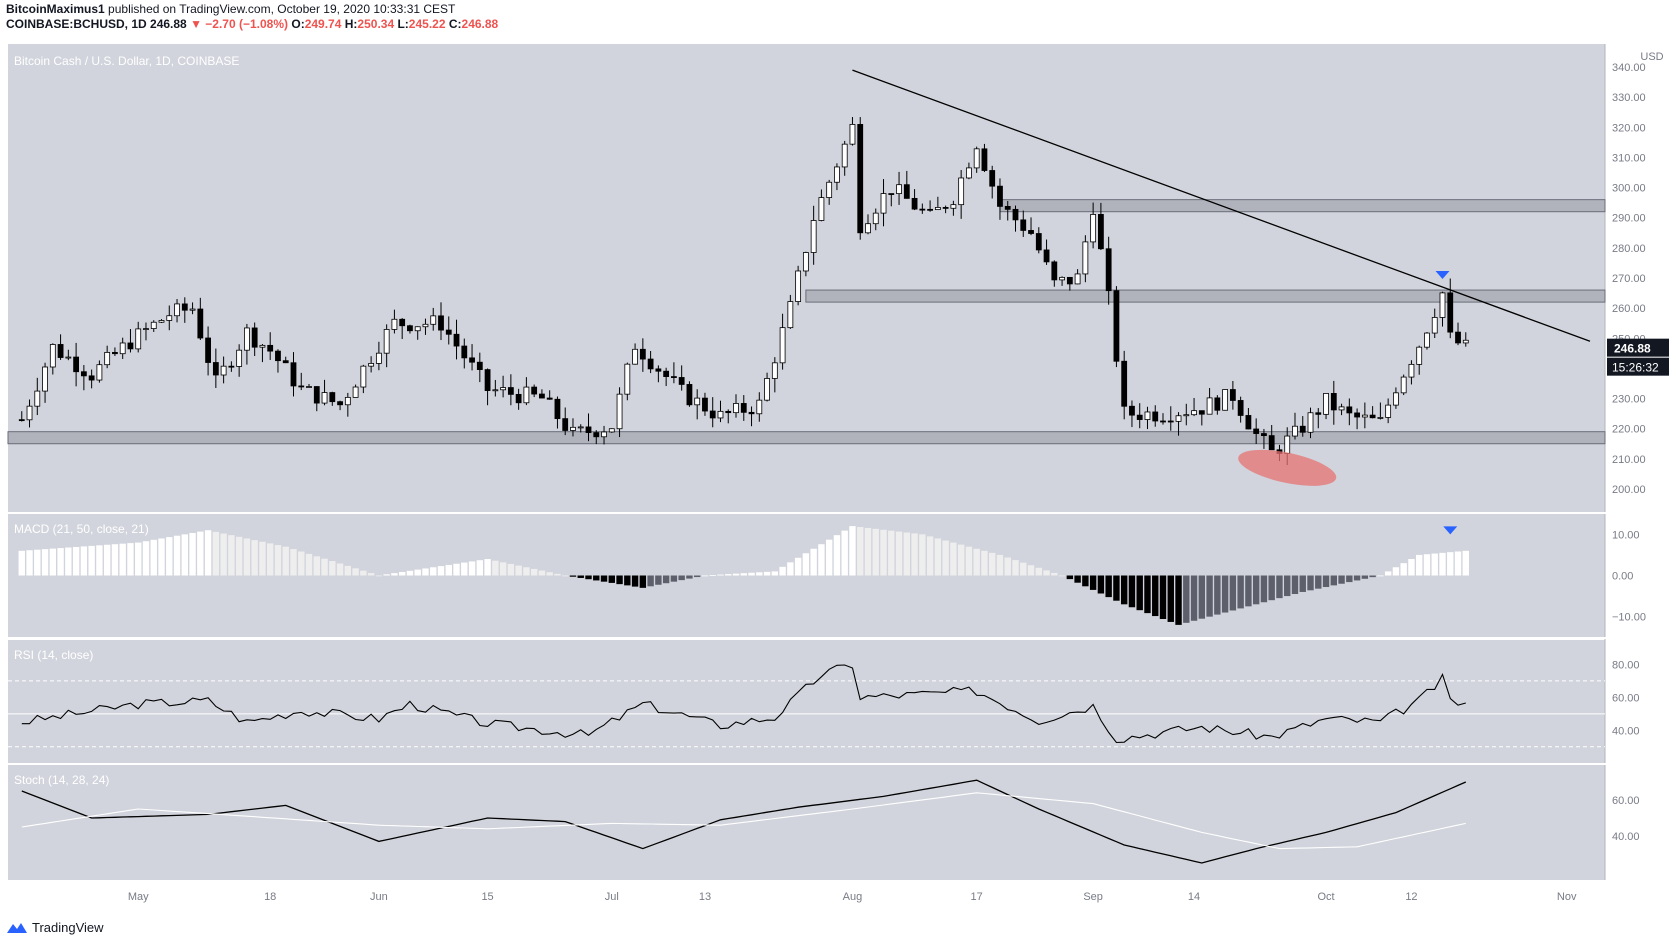 This screenshot has height=944, width=1677. What do you see at coordinates (1629, 158) in the screenshot?
I see `price-tick-label: 310.00` at bounding box center [1629, 158].